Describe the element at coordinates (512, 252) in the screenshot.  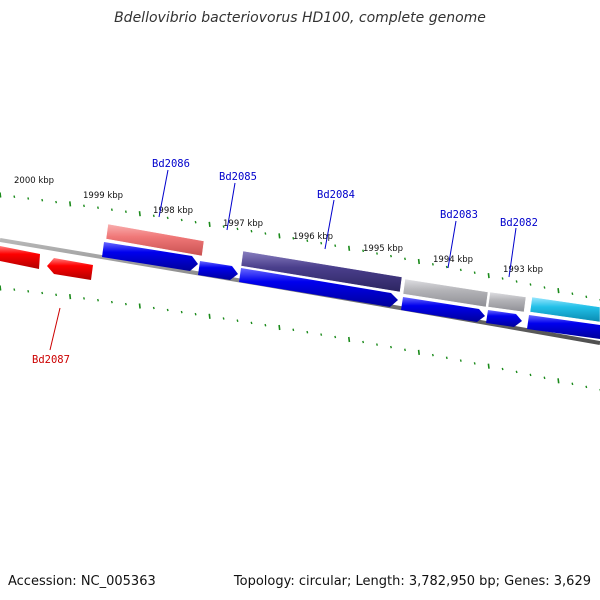
I see `leader-bd2082` at that location.